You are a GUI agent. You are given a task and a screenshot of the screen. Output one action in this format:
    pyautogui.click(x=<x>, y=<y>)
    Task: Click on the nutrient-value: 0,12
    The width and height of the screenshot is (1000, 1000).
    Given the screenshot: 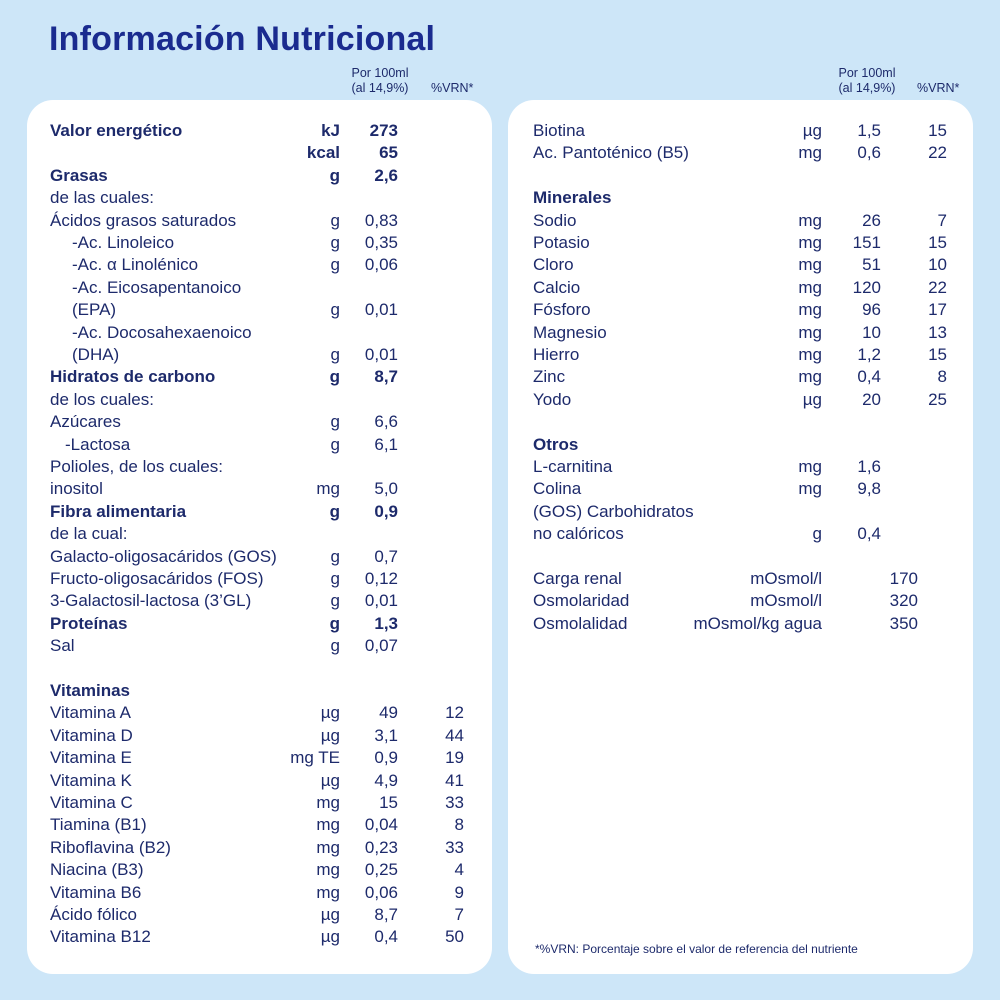 What is the action you would take?
    pyautogui.click(x=381, y=578)
    